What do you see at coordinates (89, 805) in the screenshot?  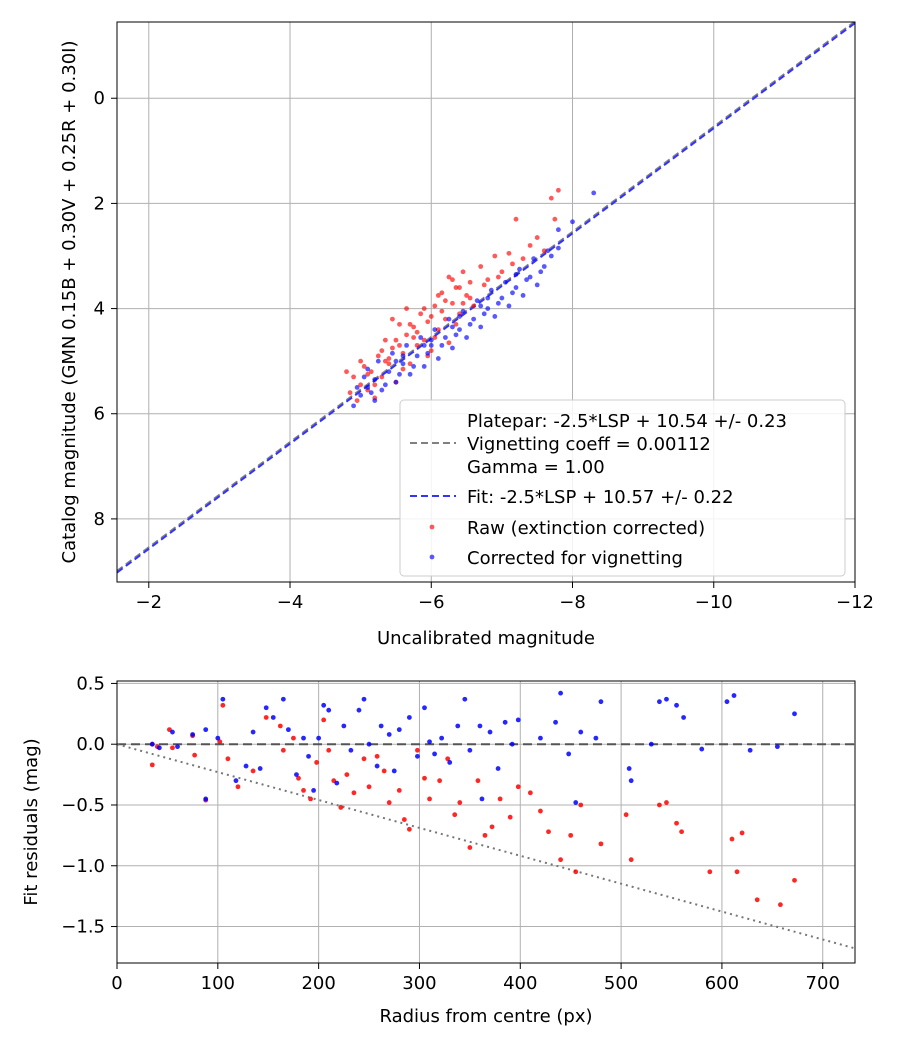 I see `bottom-y-ticks: 0.5 0.0 −0.5 −1.0 −1.5` at bounding box center [89, 805].